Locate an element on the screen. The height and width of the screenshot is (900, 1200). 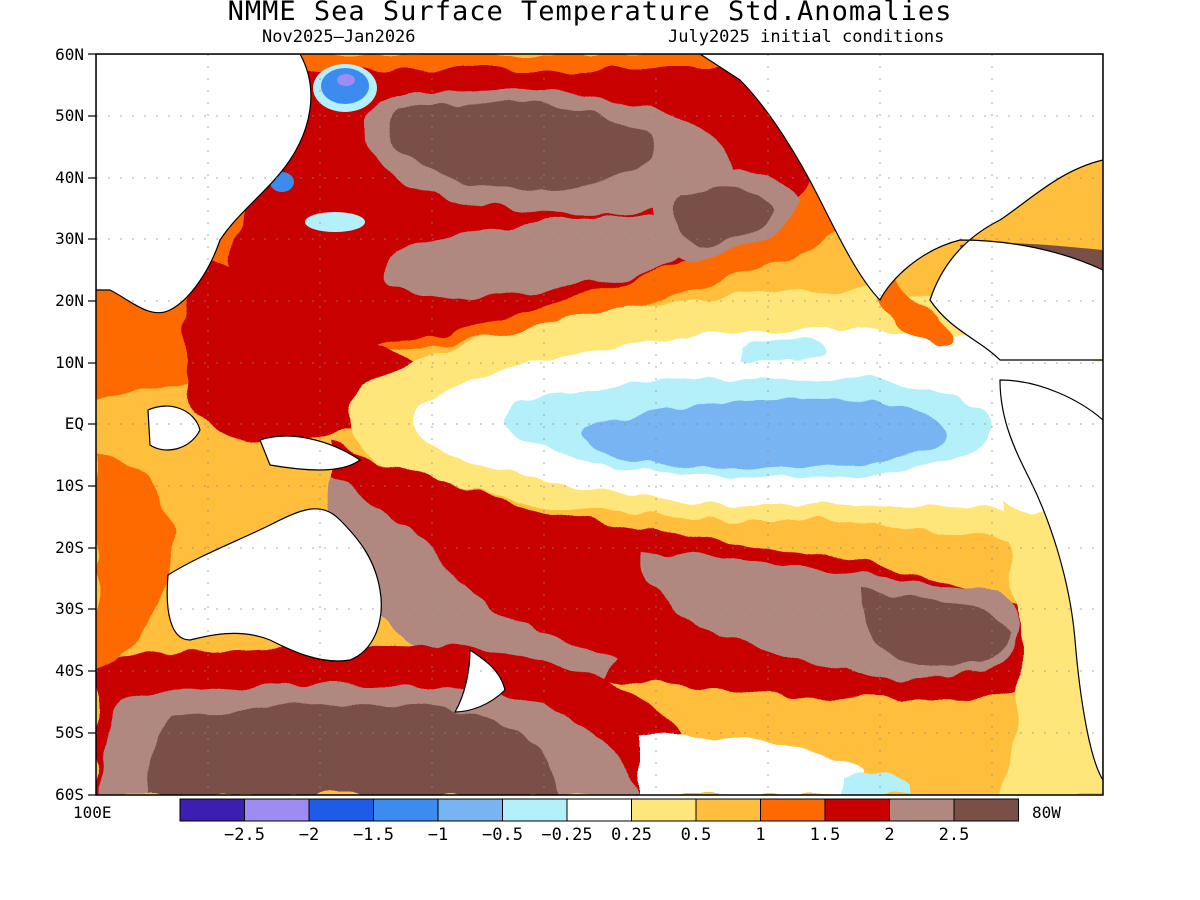
indian-ocean-warm is located at coordinates (134, 560).